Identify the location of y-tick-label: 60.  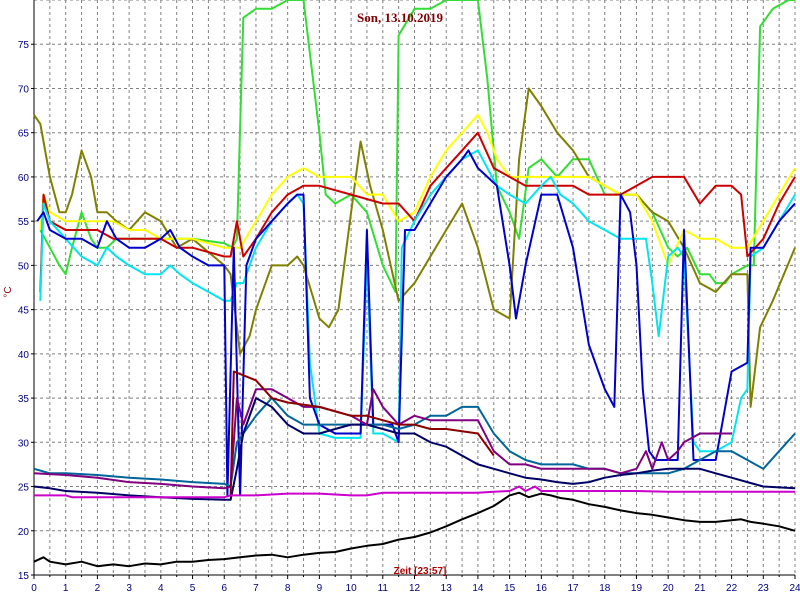
(24, 178).